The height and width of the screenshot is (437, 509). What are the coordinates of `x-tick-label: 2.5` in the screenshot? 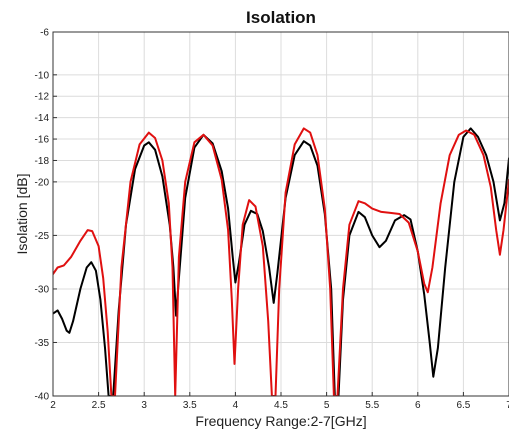 It's located at (99, 405).